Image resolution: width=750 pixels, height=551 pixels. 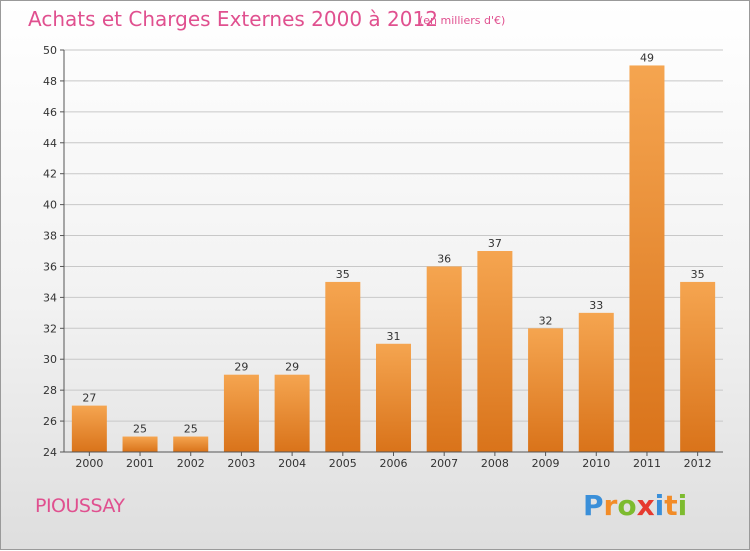 What do you see at coordinates (444, 258) in the screenshot?
I see `data-label: 36` at bounding box center [444, 258].